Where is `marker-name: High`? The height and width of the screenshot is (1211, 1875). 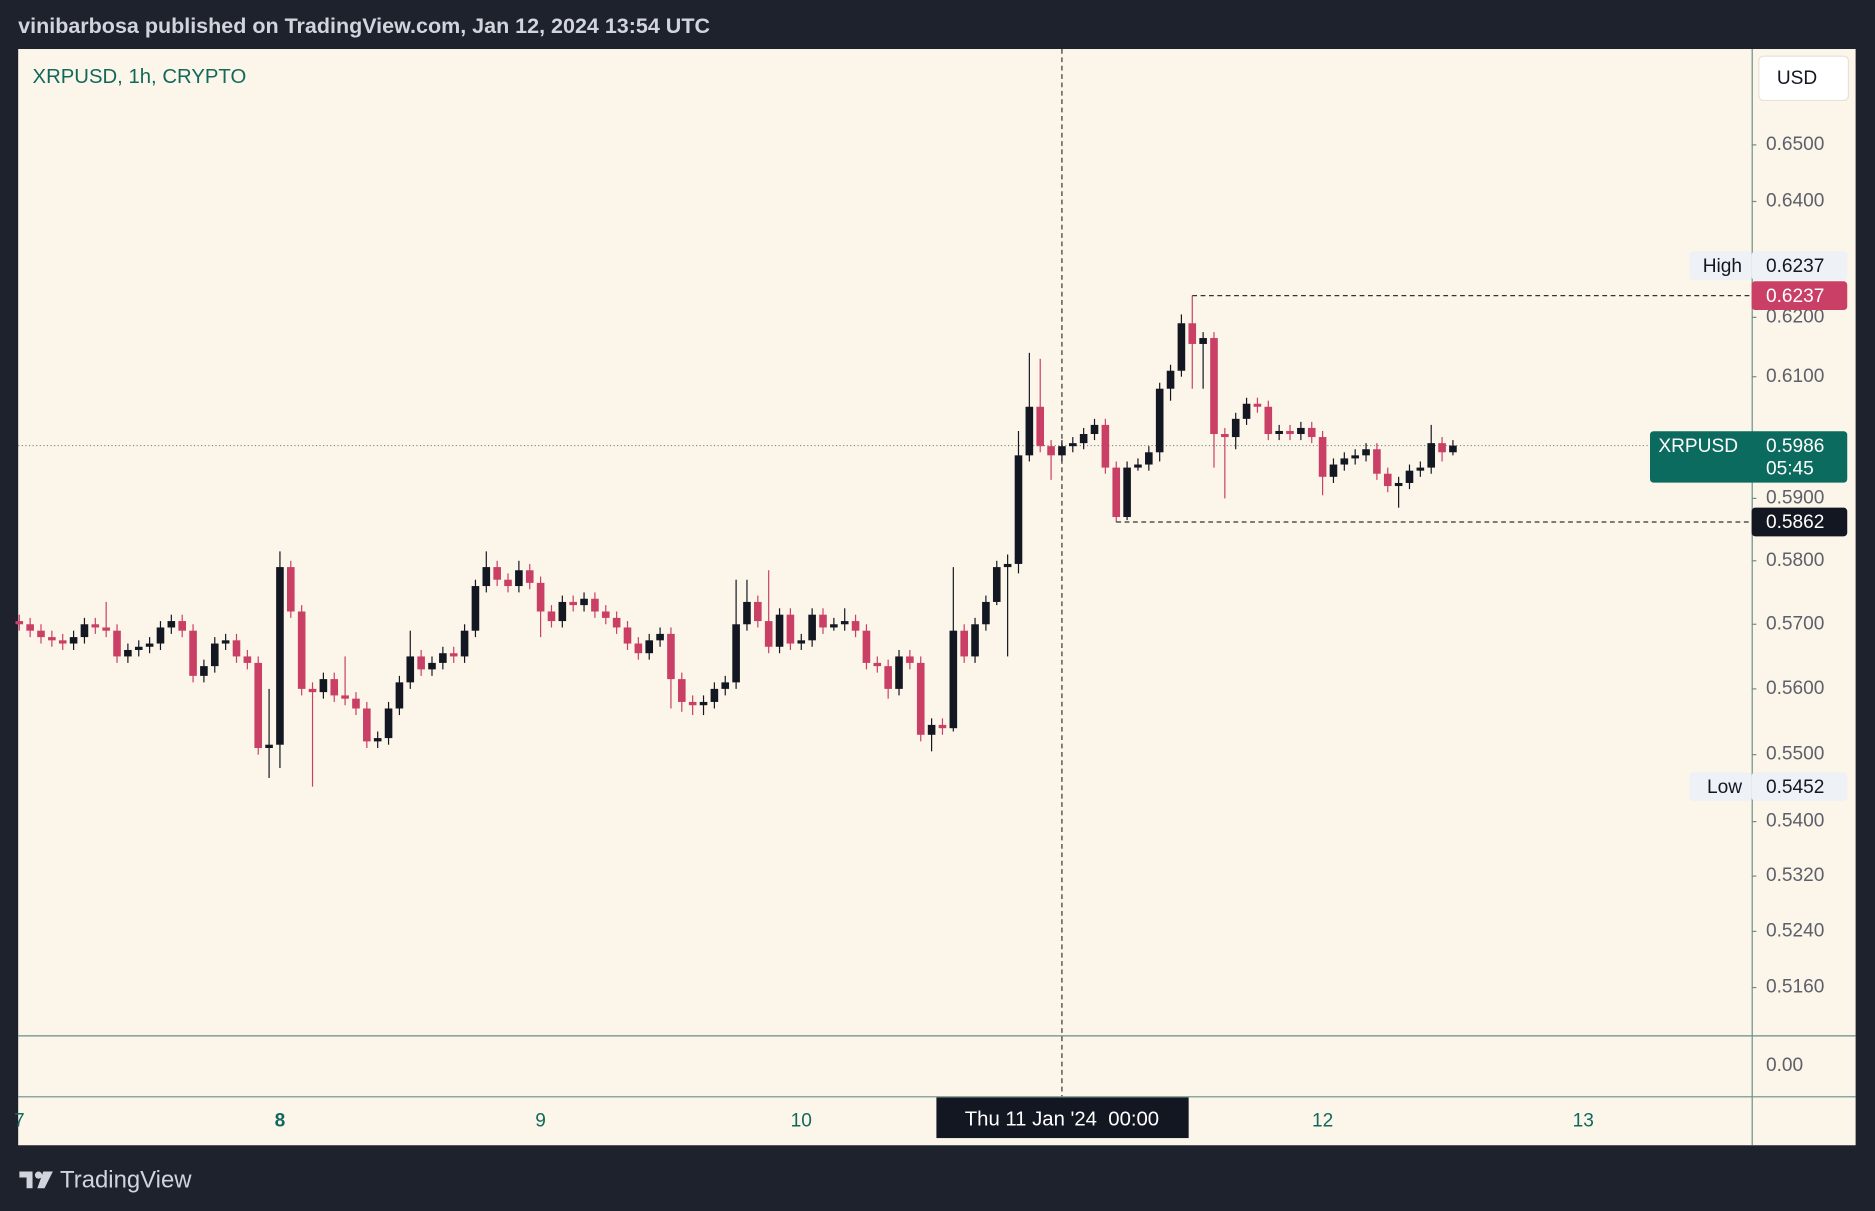
marker-name: High is located at coordinates (1722, 266).